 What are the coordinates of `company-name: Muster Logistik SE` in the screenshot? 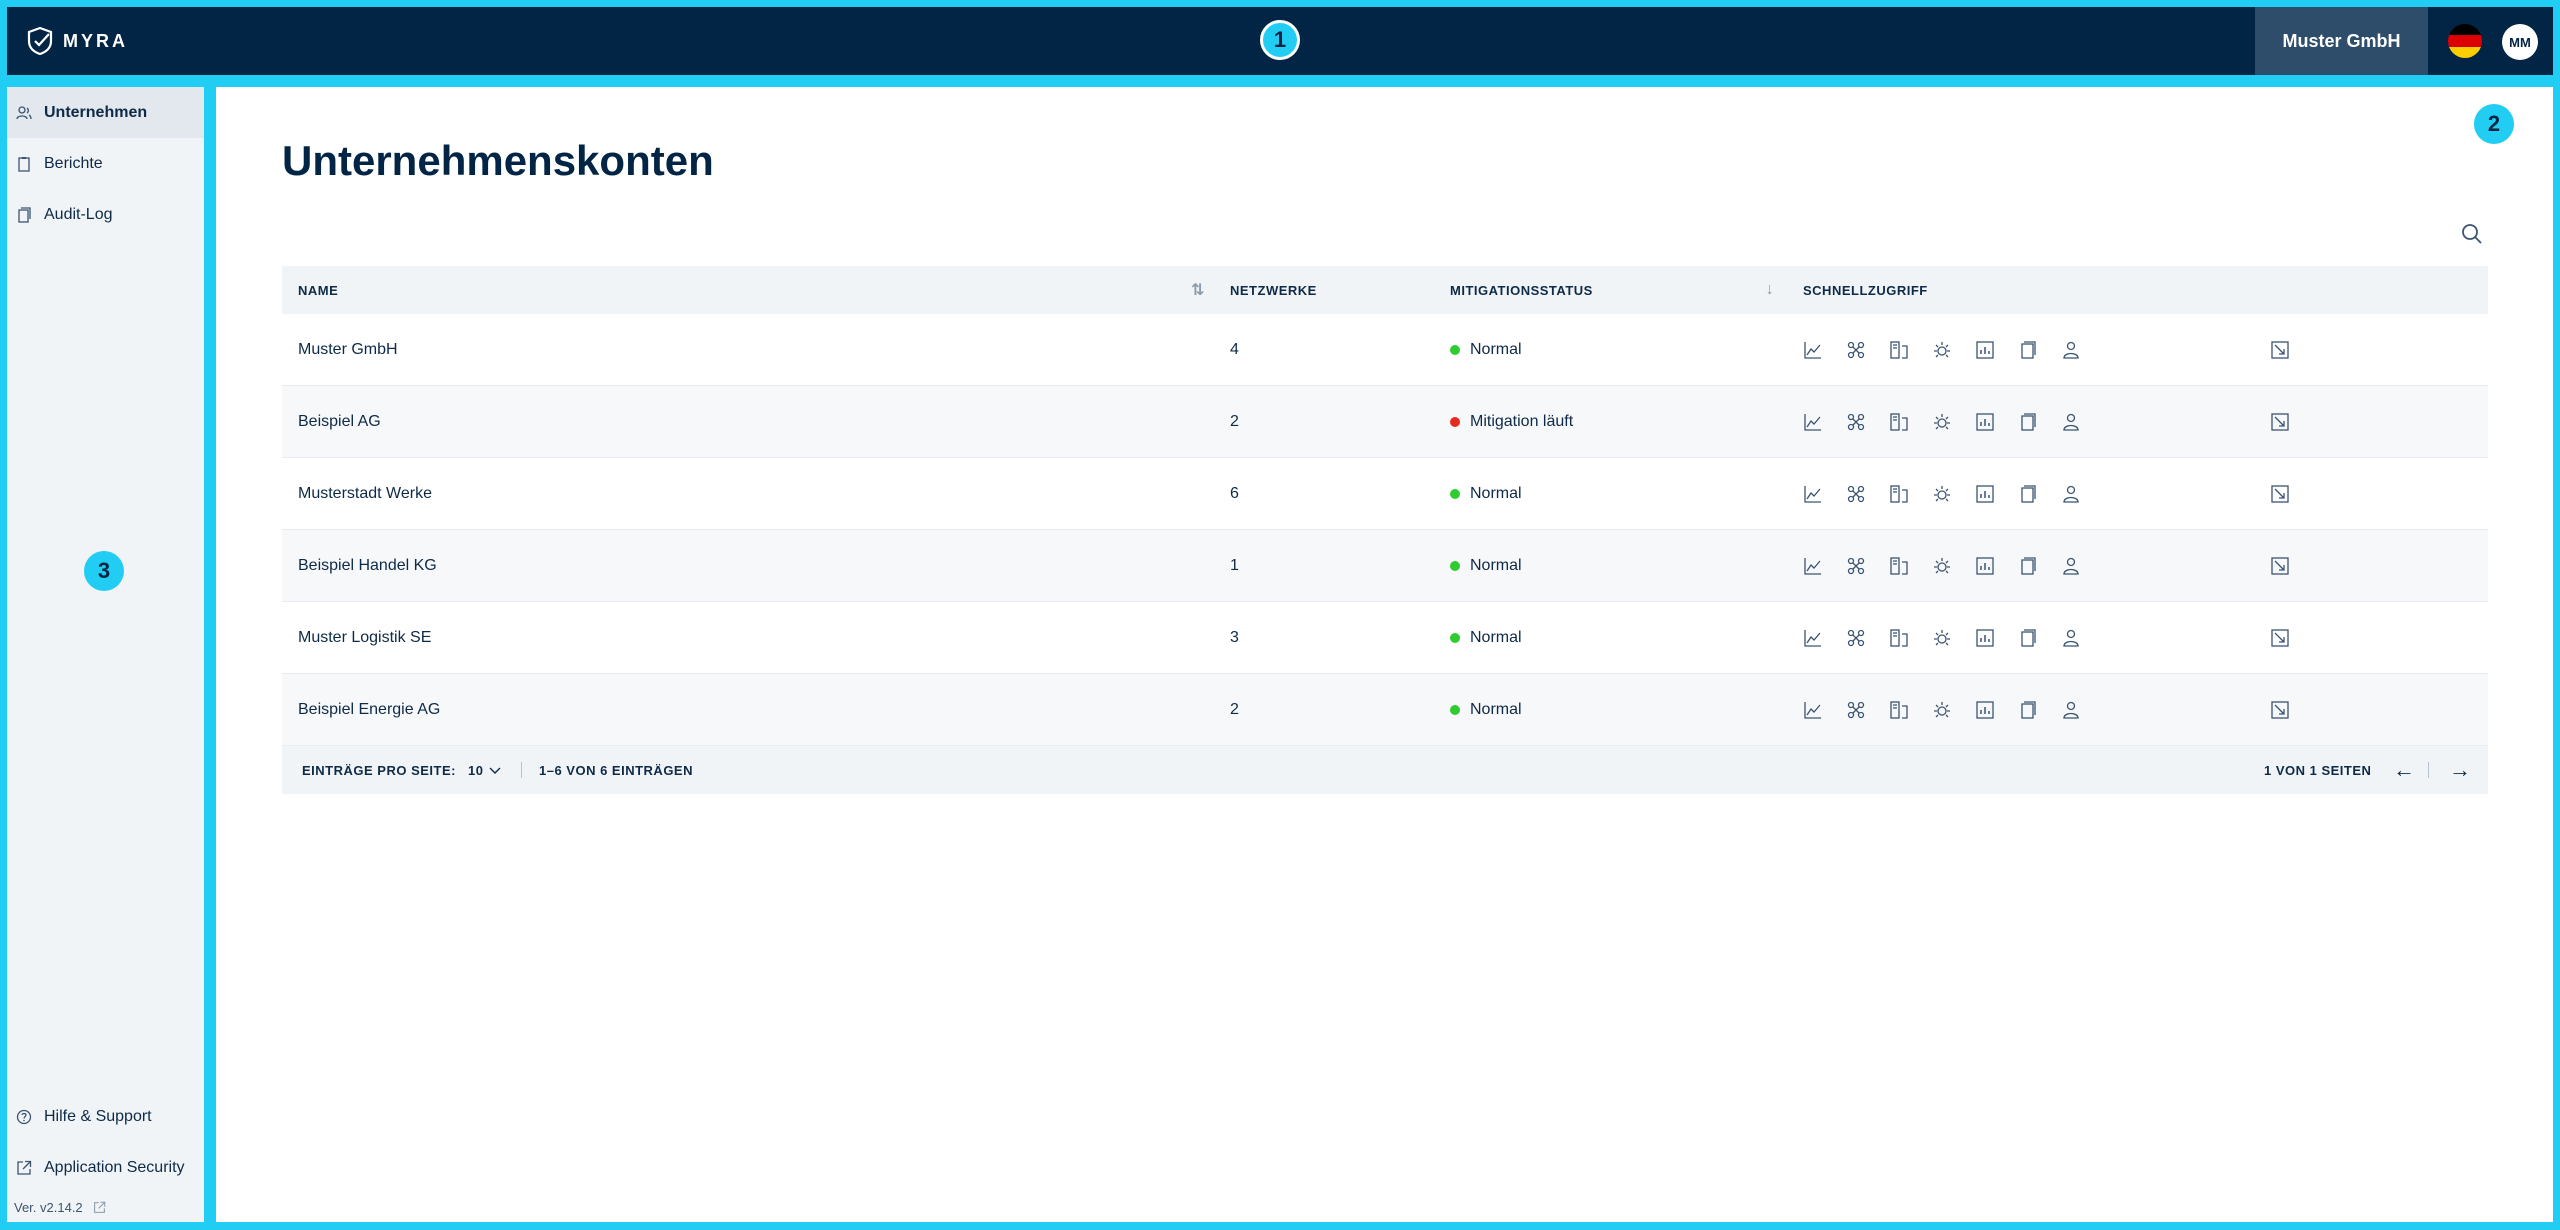 It's located at (365, 637).